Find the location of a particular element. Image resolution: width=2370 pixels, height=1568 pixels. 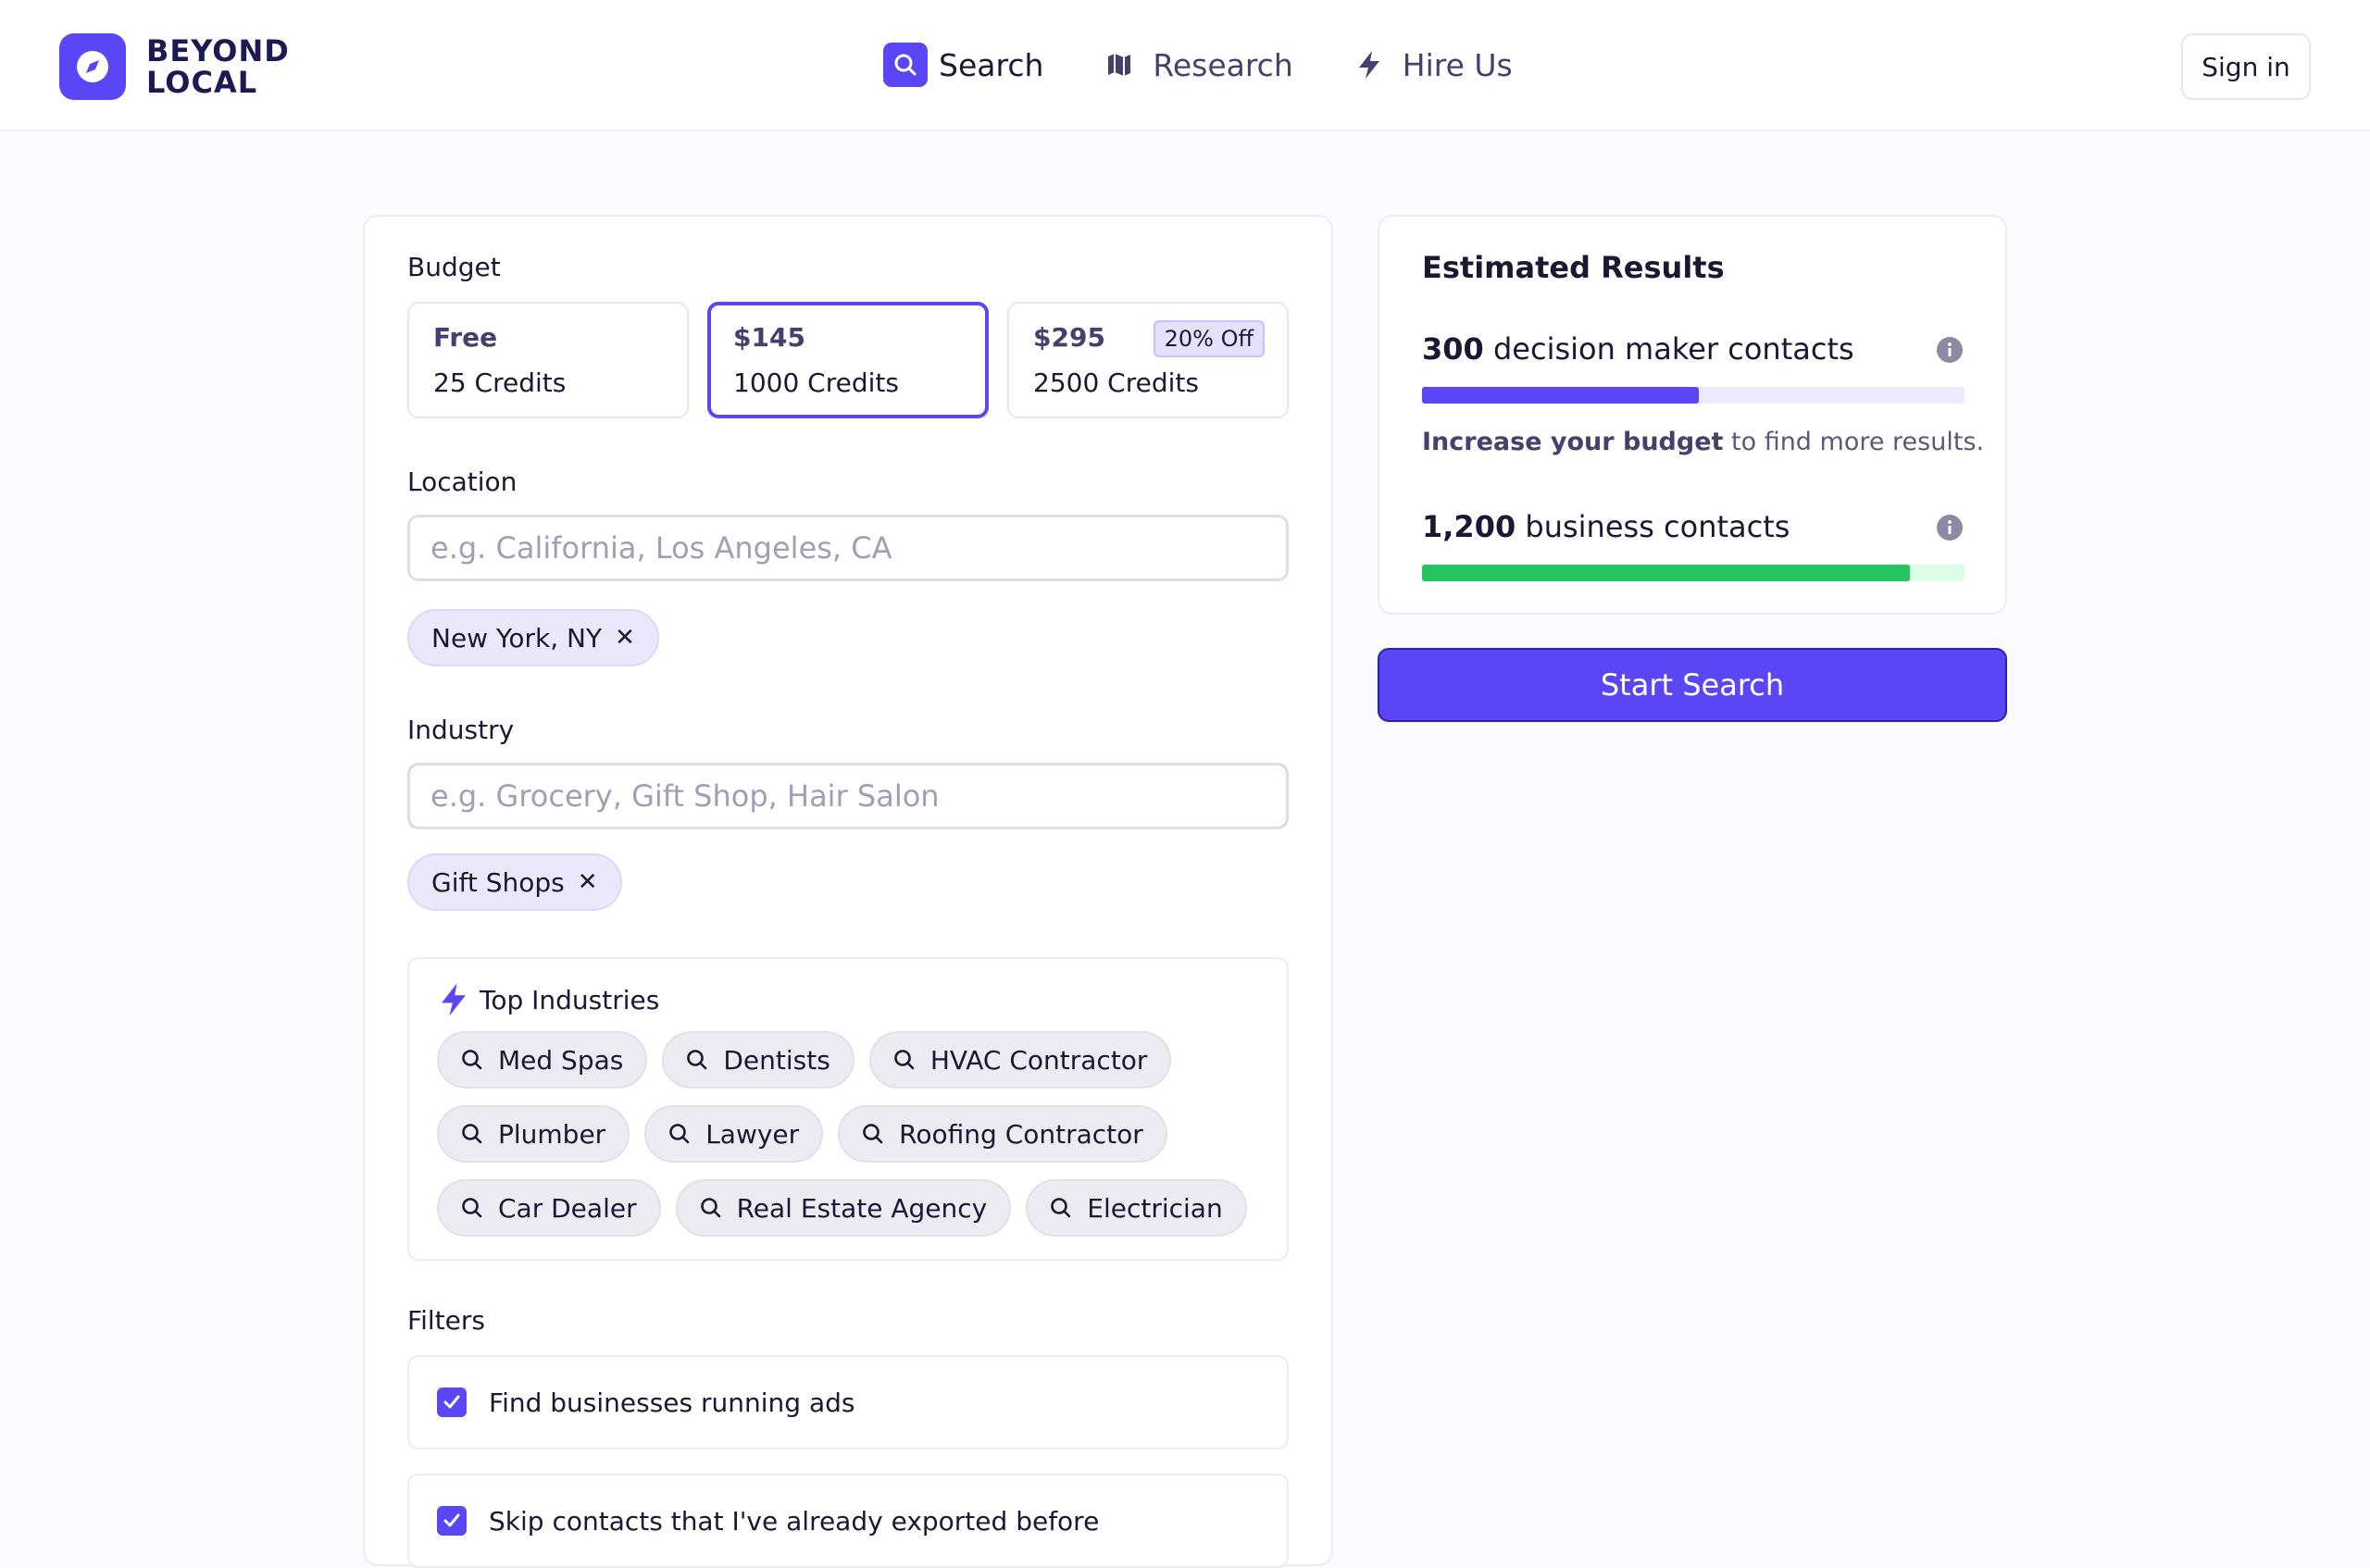

suggestion-chip: Car Dealer is located at coordinates (549, 1208).